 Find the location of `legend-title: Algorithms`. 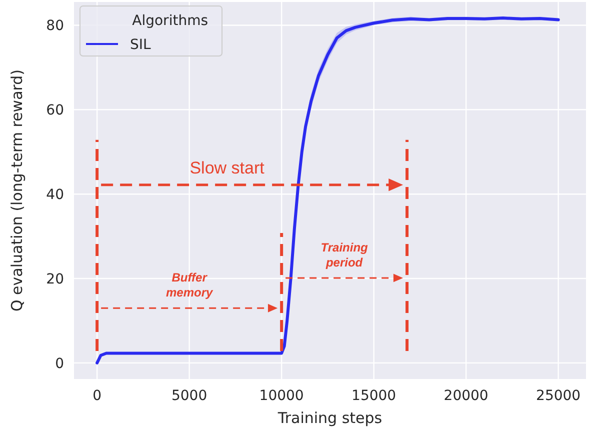

legend-title: Algorithms is located at coordinates (170, 21).